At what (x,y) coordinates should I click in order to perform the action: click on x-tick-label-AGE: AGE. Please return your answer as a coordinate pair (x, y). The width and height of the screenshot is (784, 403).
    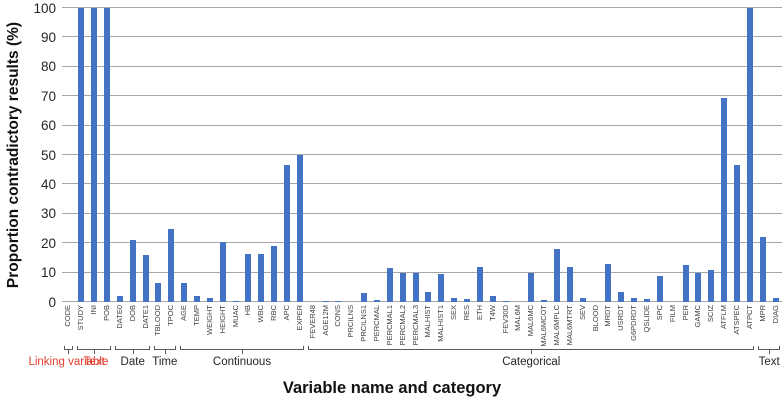
    Looking at the image, I should click on (184, 313).